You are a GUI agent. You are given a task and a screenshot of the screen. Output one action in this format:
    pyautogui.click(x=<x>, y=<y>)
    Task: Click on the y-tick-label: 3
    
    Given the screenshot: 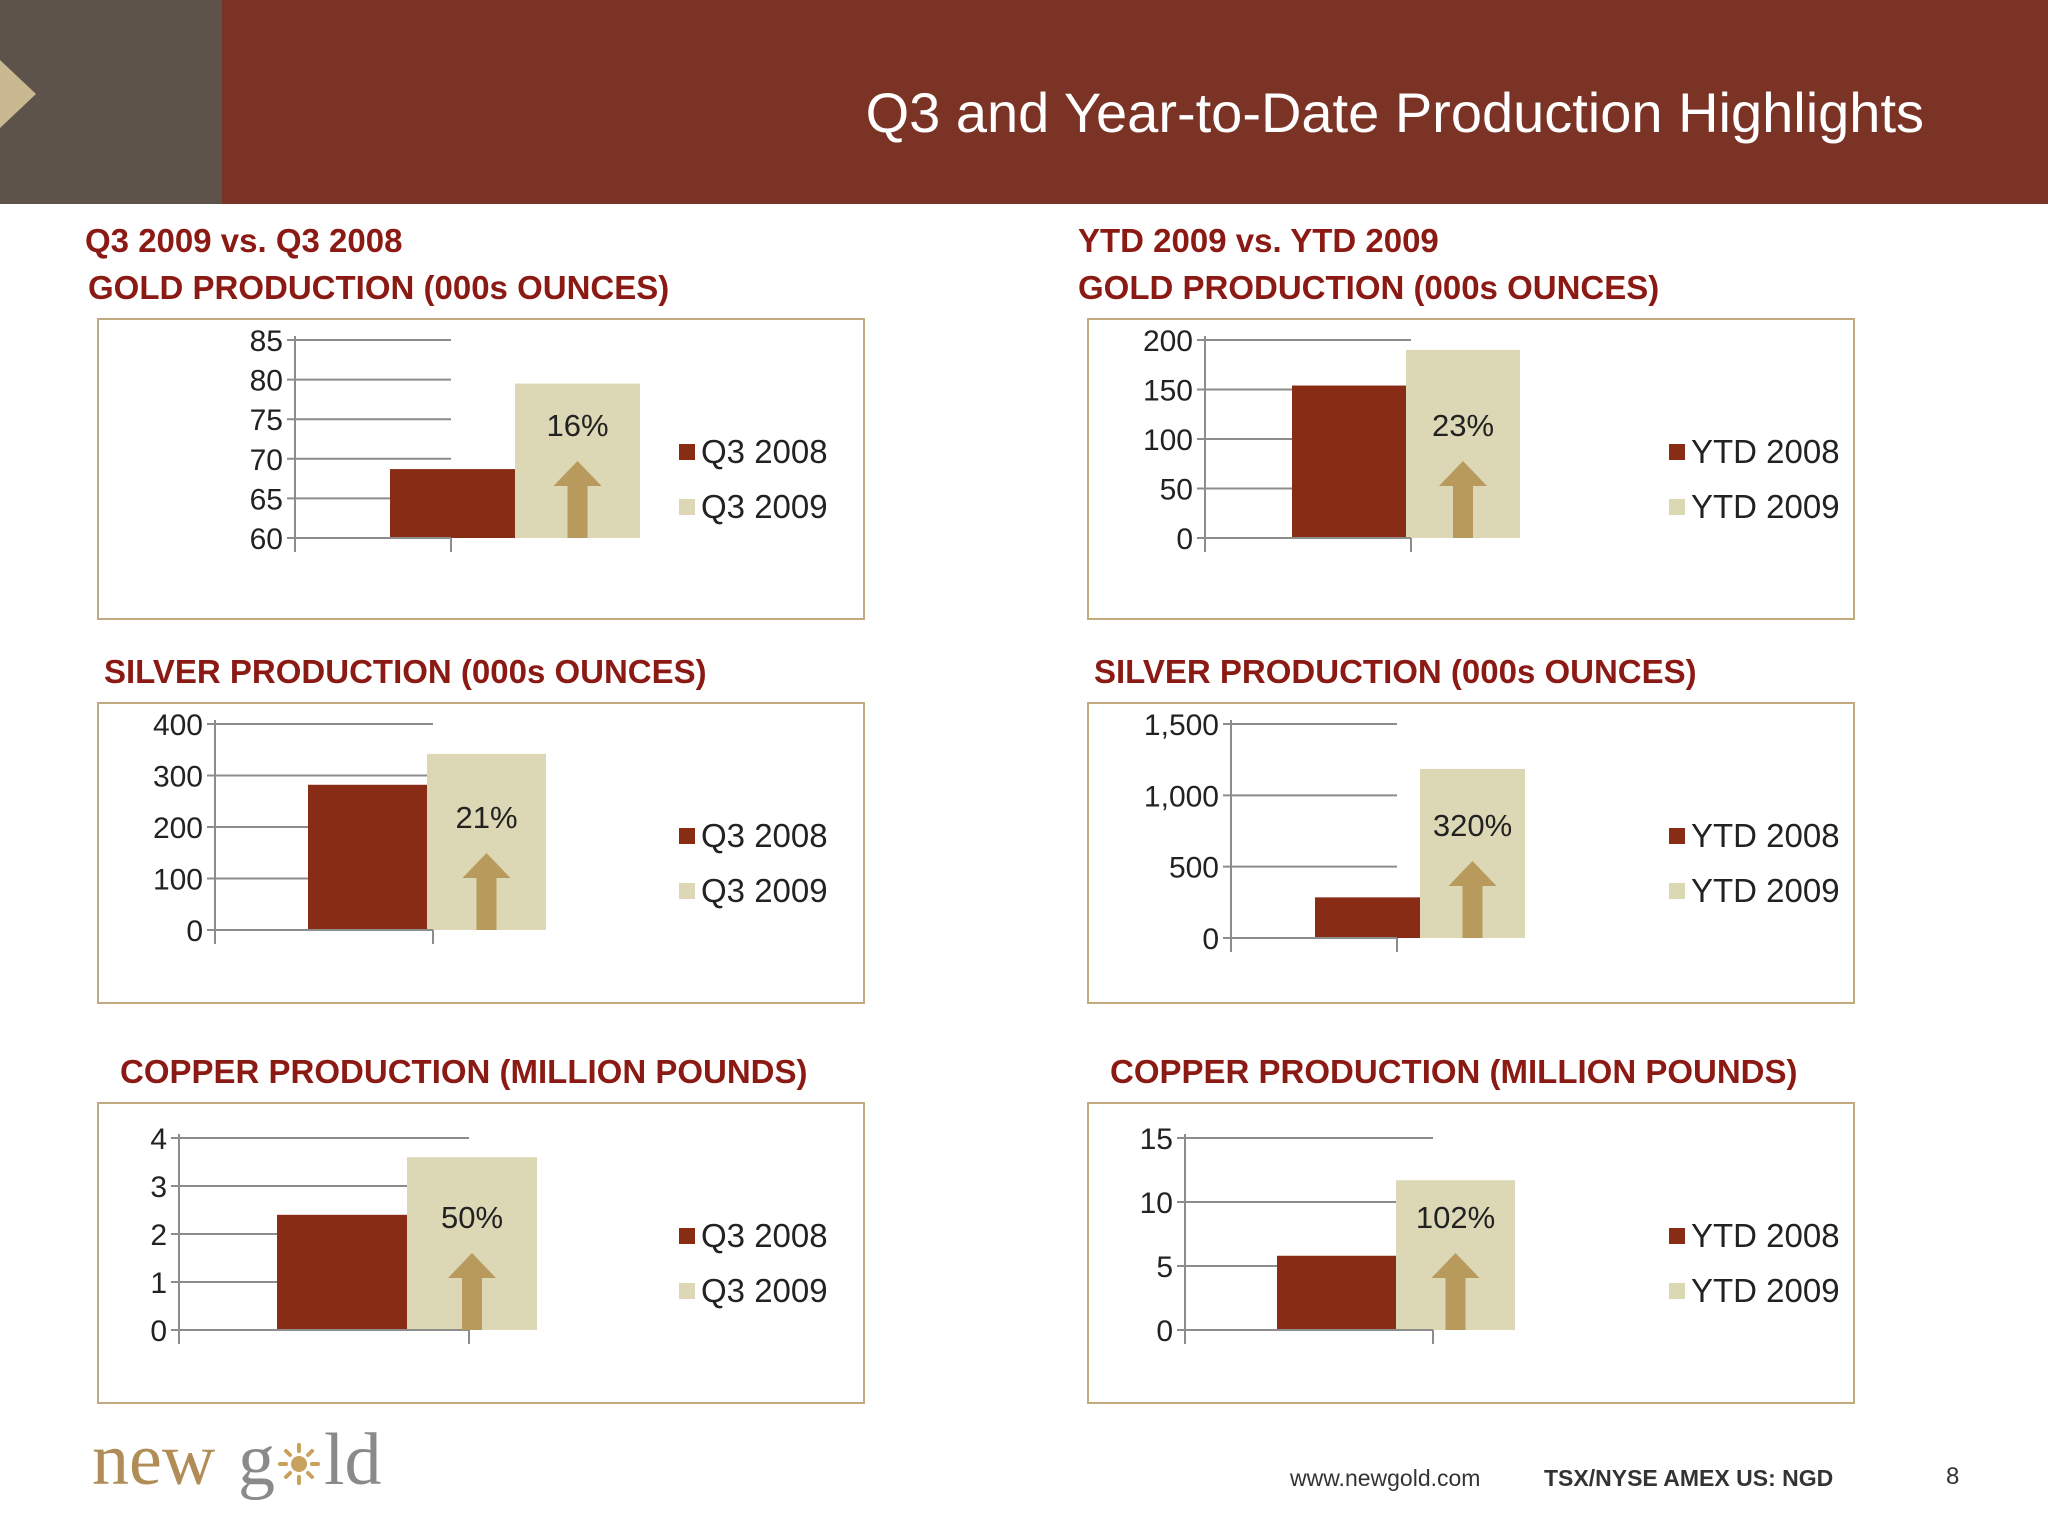 What is the action you would take?
    pyautogui.click(x=158, y=1187)
    